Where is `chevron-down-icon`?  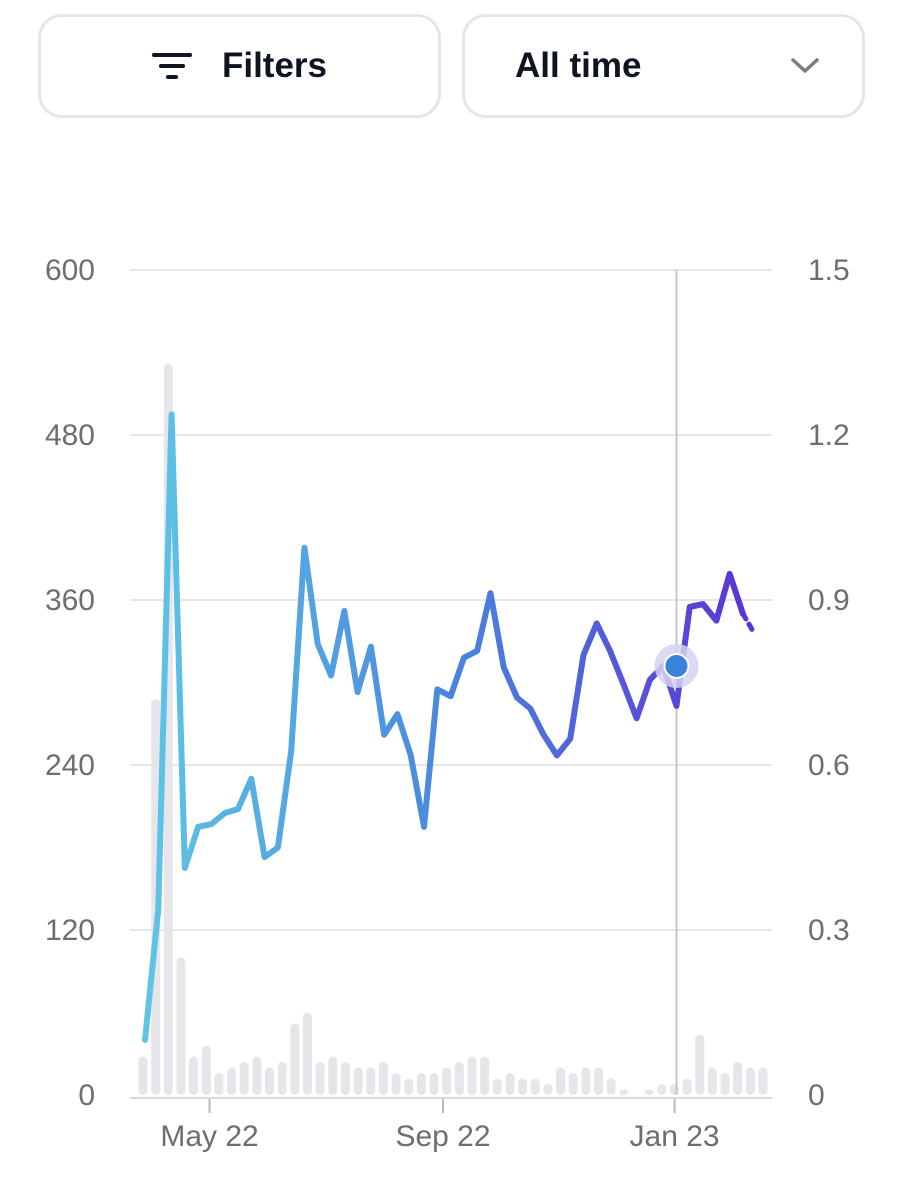
chevron-down-icon is located at coordinates (805, 65).